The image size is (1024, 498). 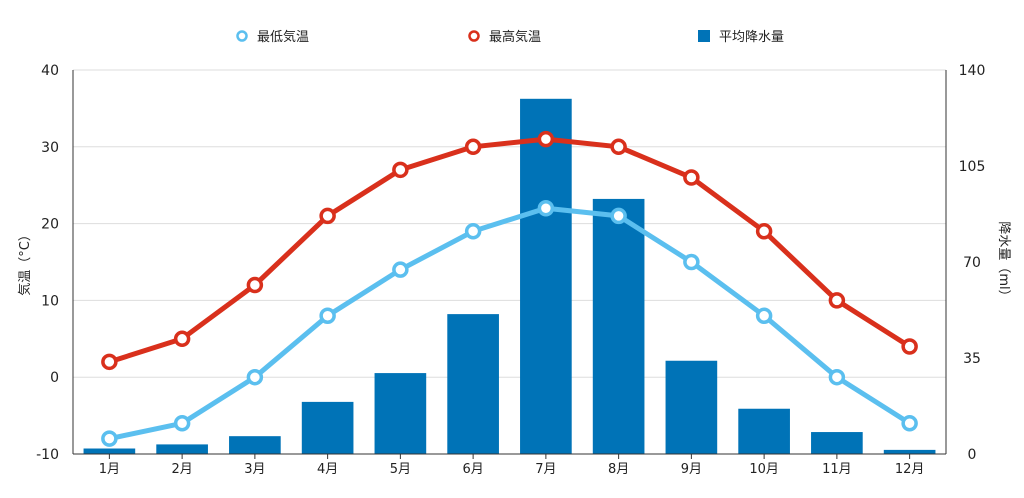 I want to click on x-tick-label: 7月, so click(x=545, y=469).